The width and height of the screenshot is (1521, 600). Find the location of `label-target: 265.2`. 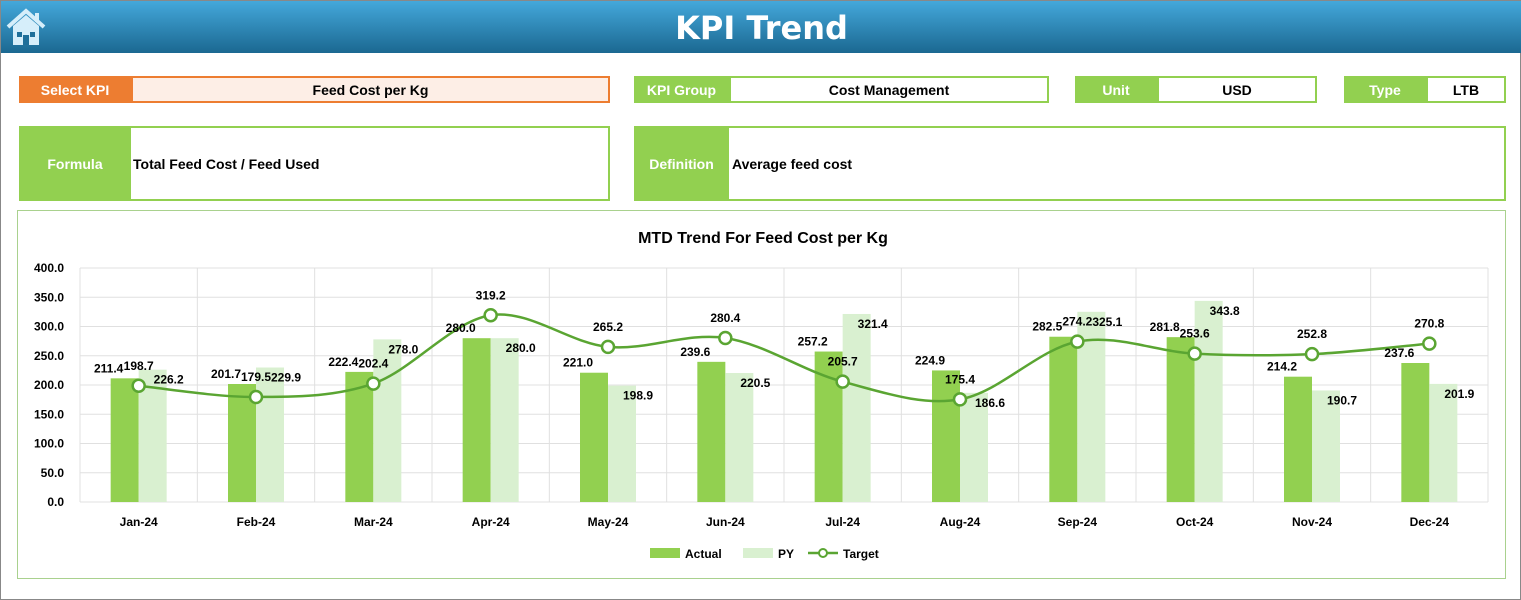

label-target: 265.2 is located at coordinates (608, 327).